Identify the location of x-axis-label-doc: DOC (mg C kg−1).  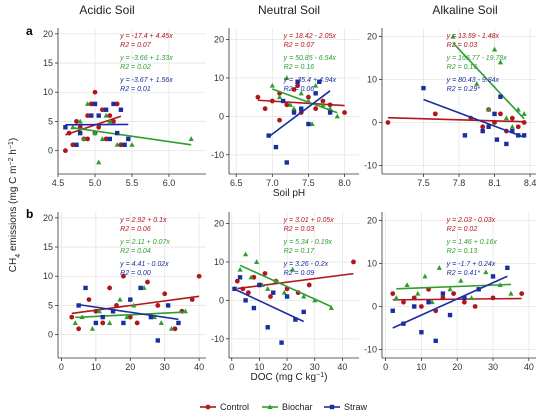
(289, 378).